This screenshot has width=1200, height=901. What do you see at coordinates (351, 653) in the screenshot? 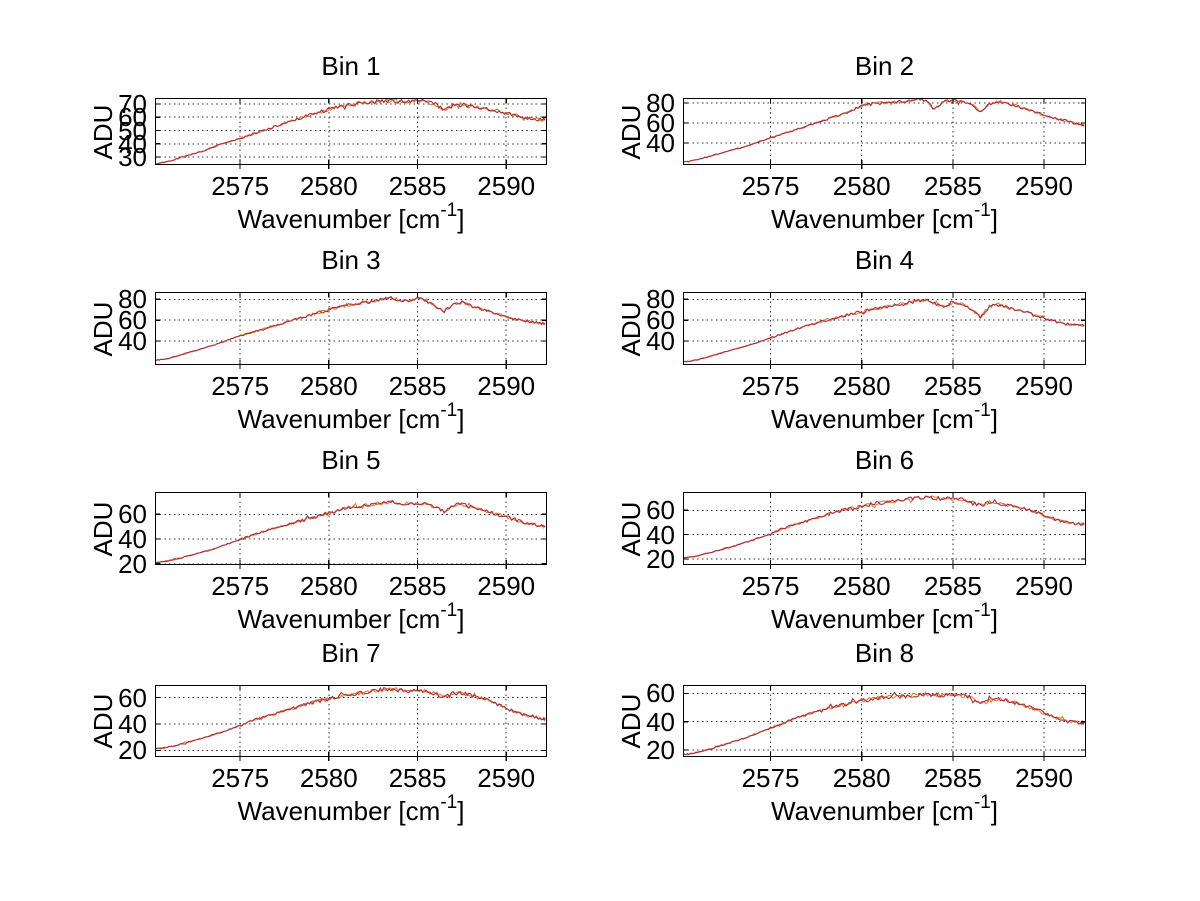
I see `subplot-title-bin-7: Bin 7` at bounding box center [351, 653].